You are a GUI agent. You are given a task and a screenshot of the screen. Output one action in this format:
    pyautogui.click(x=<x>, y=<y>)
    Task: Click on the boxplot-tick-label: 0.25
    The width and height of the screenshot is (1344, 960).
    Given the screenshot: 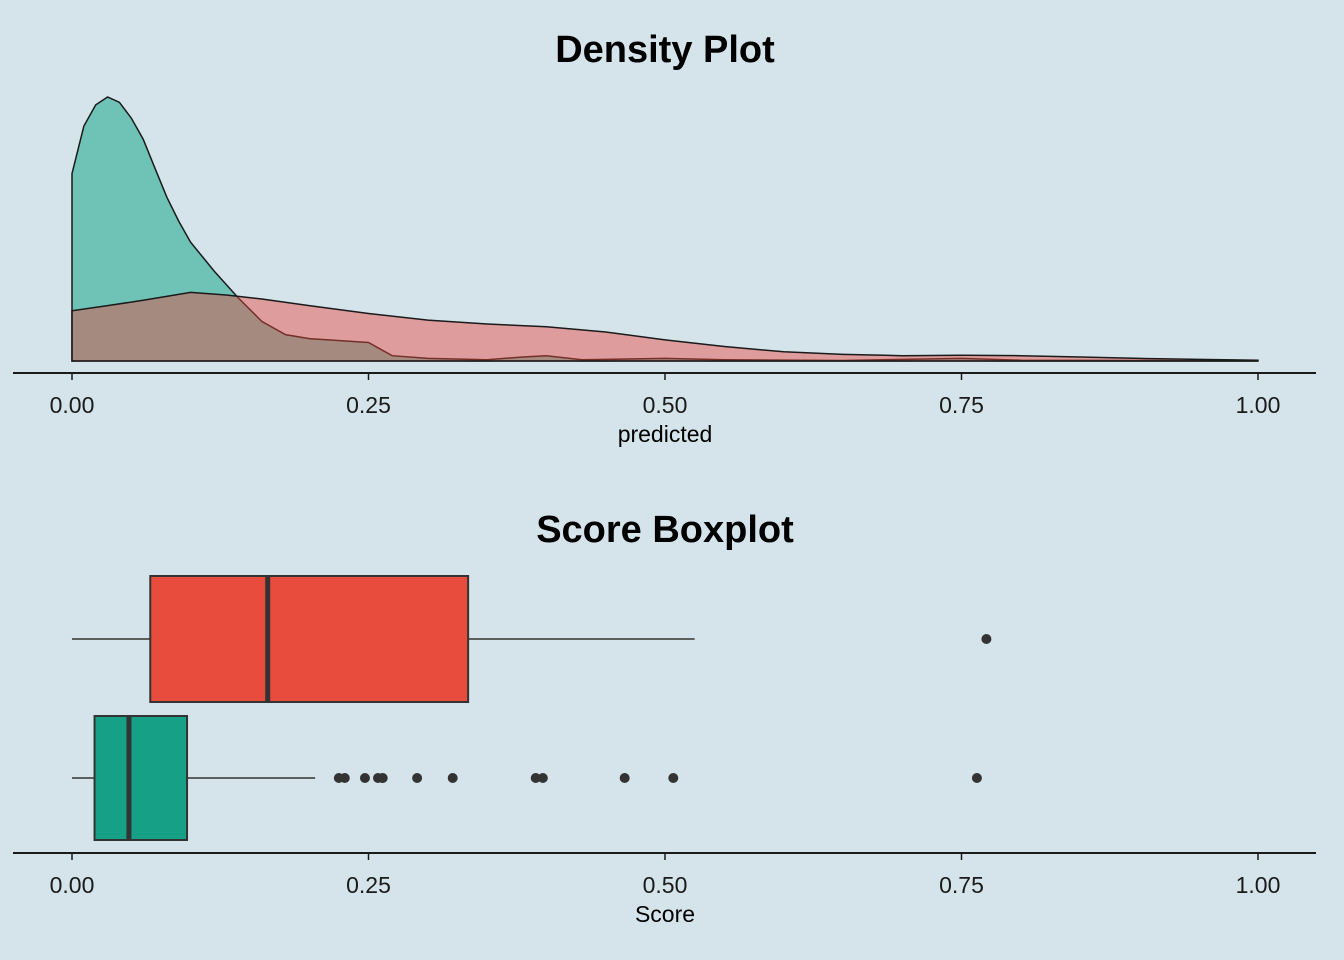 What is the action you would take?
    pyautogui.click(x=368, y=885)
    